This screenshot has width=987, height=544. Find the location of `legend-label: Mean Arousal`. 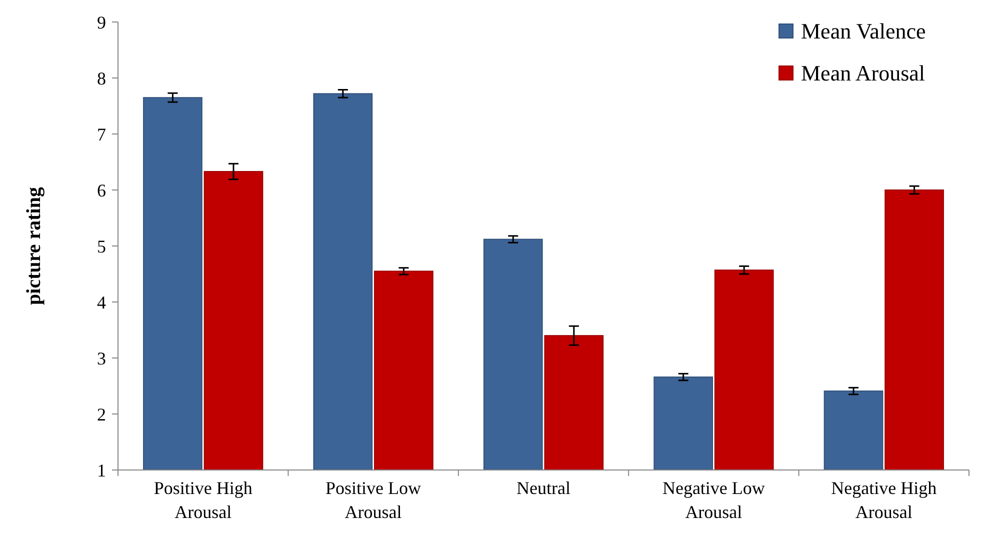

legend-label: Mean Arousal is located at coordinates (863, 73).